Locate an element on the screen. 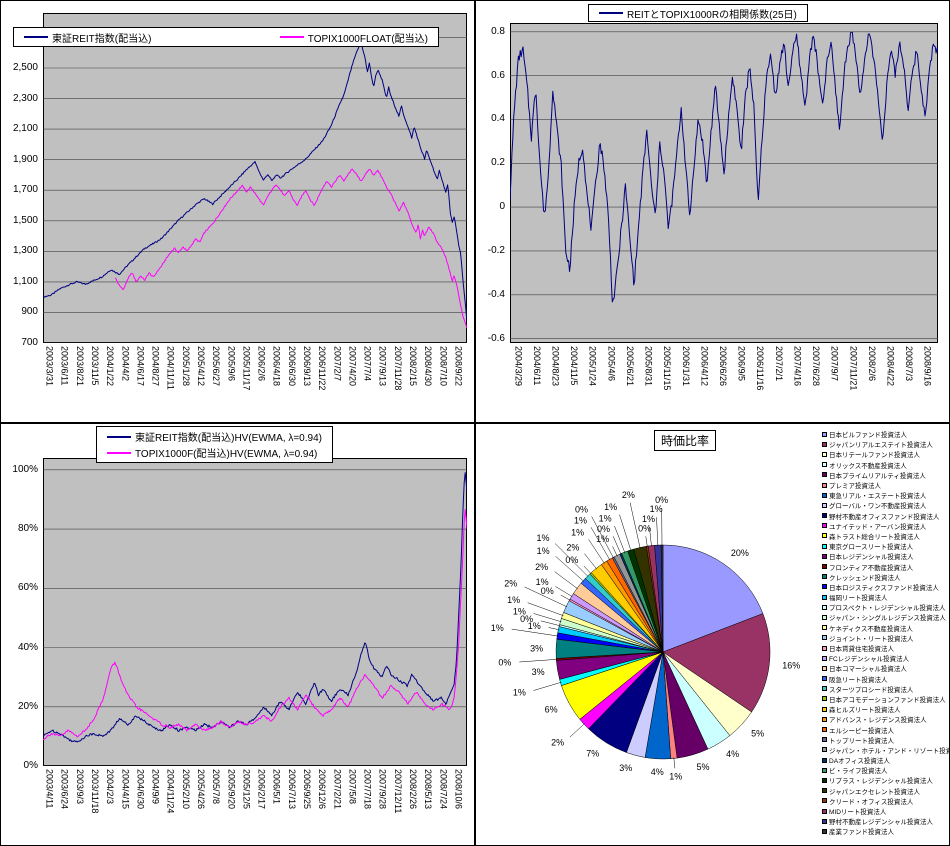 The image size is (950, 846). x-tick-label: 2004/2/3 is located at coordinates (110, 787).